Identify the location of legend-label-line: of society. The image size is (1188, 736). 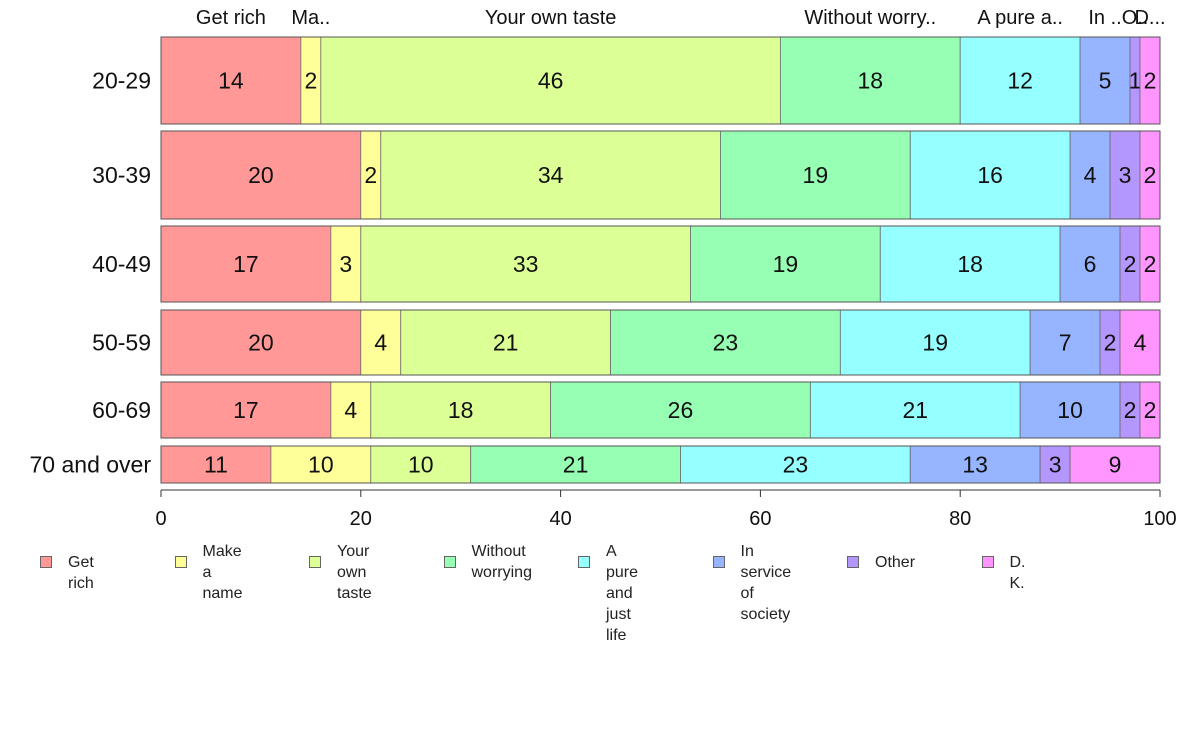
(765, 604).